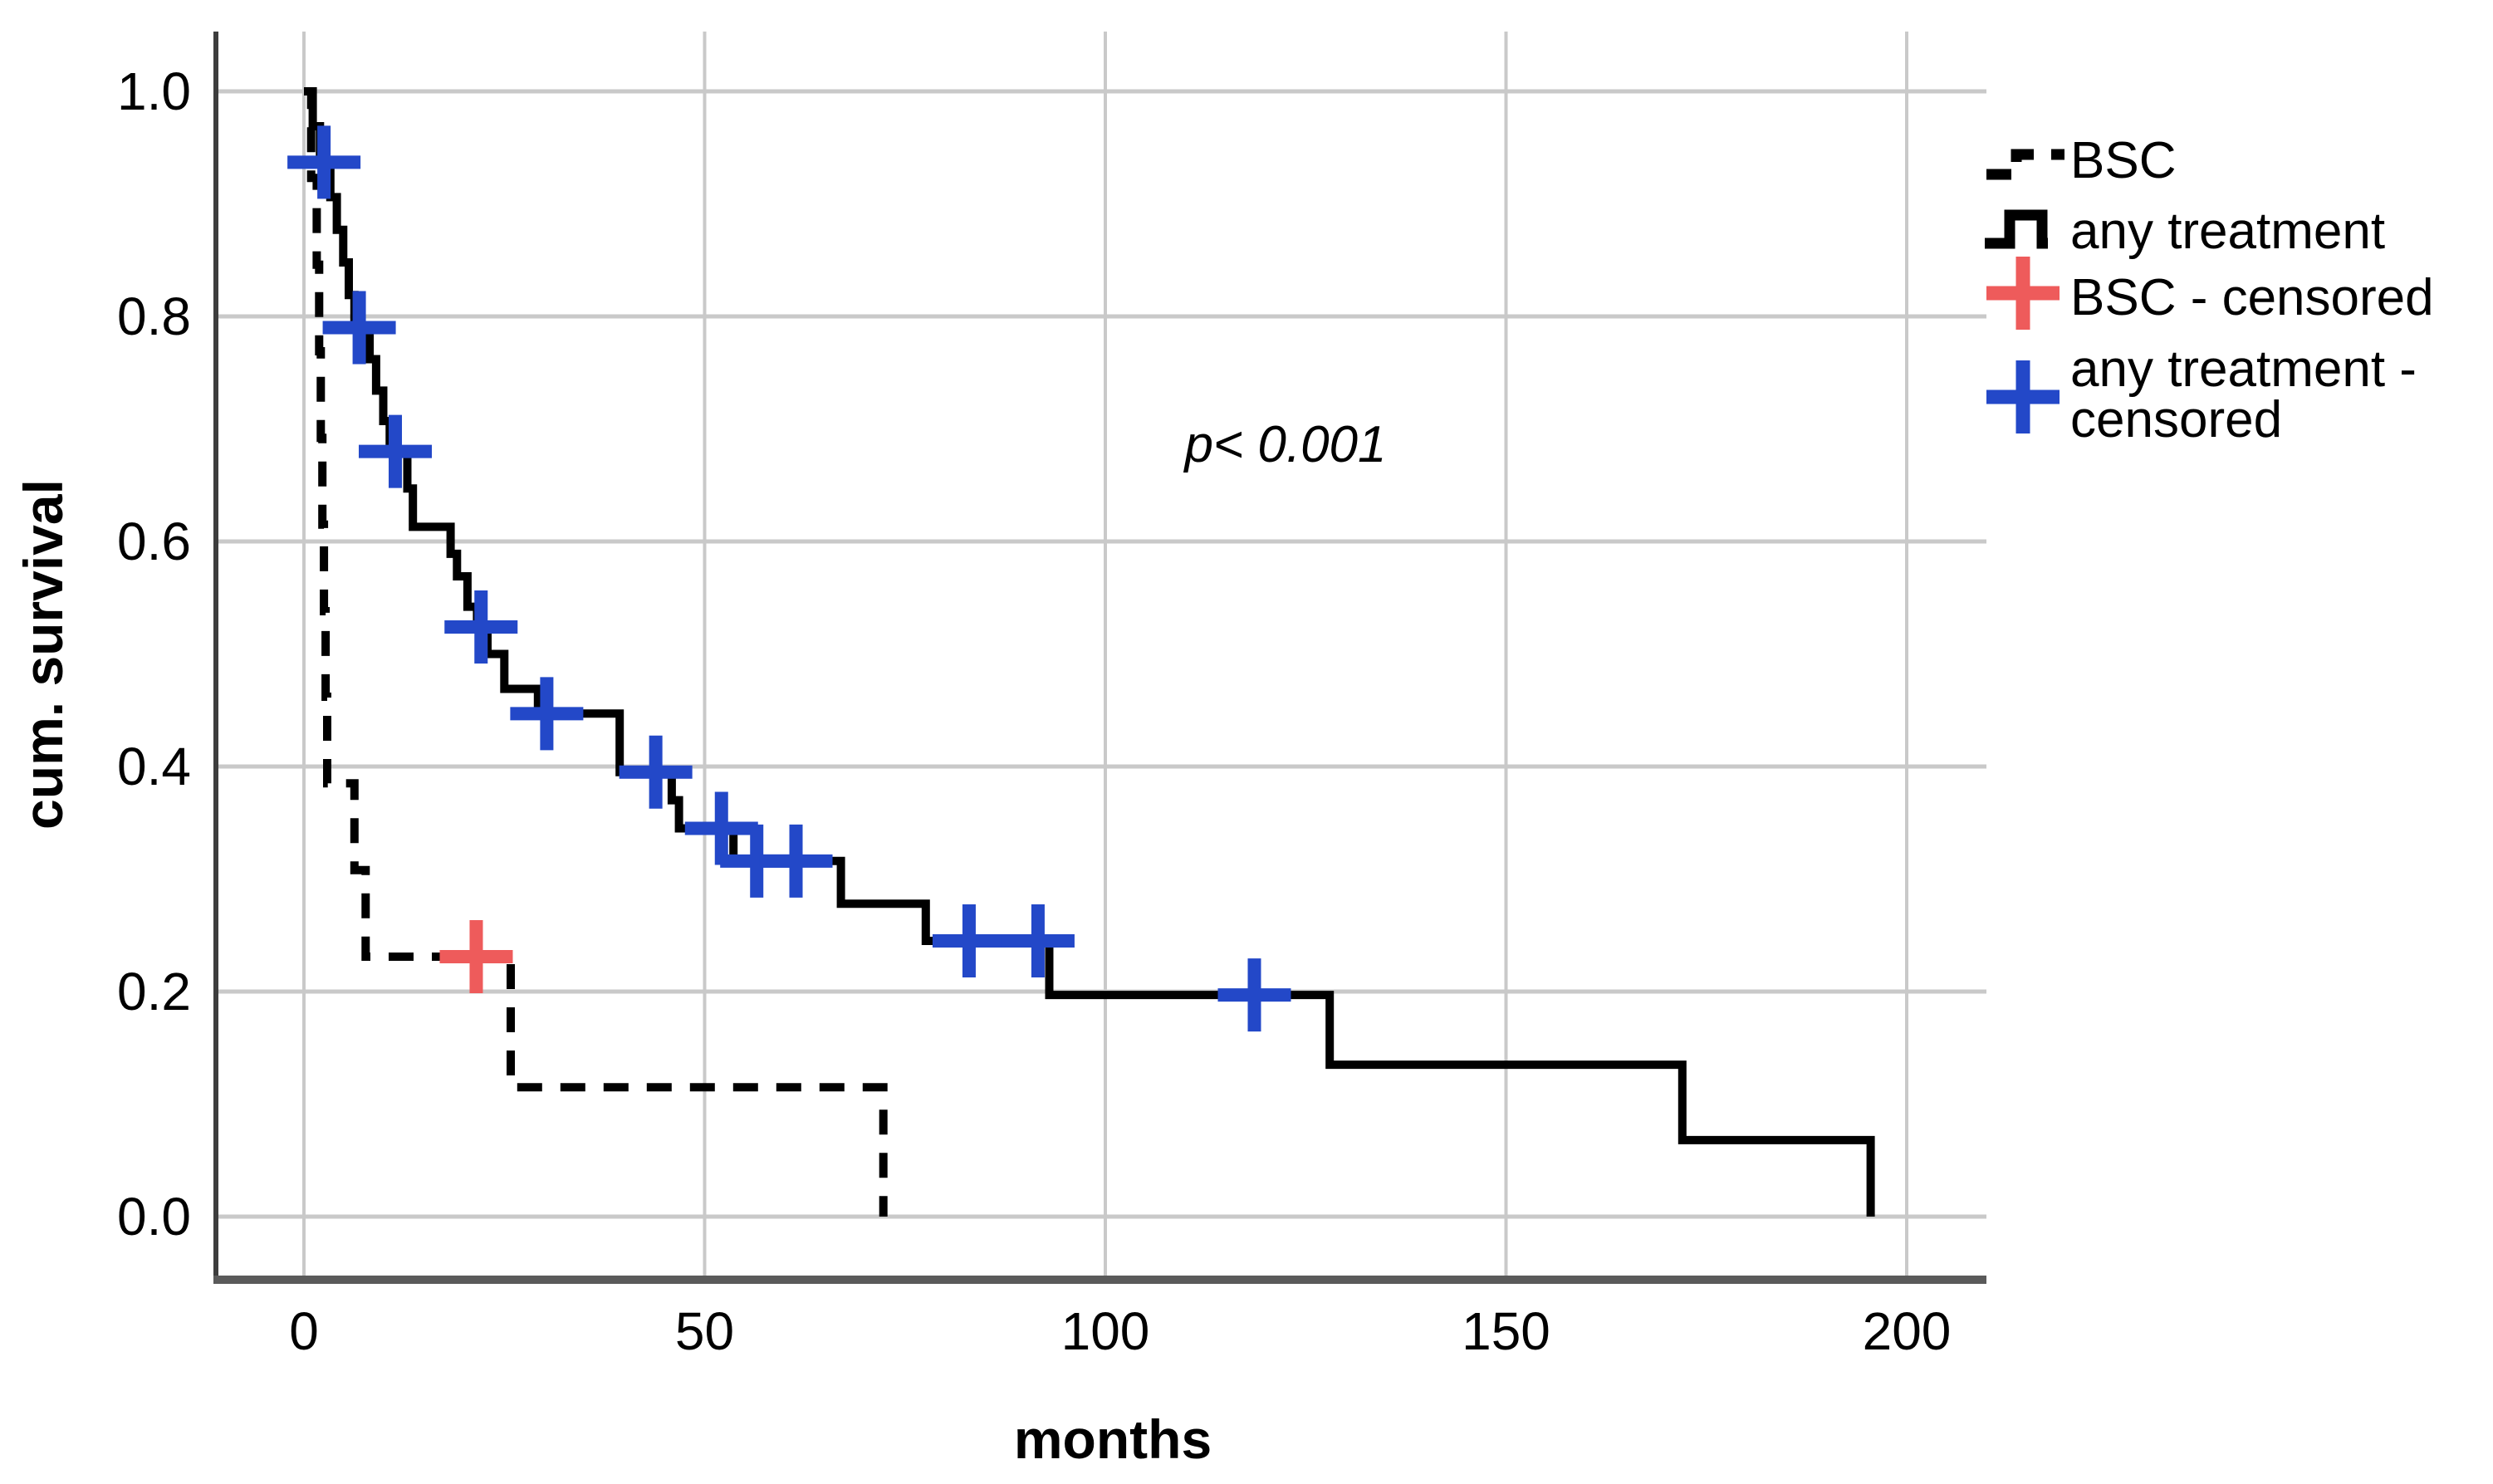 This screenshot has width=2493, height=1484. What do you see at coordinates (154, 766) in the screenshot?
I see `y-tick-label: 0.4` at bounding box center [154, 766].